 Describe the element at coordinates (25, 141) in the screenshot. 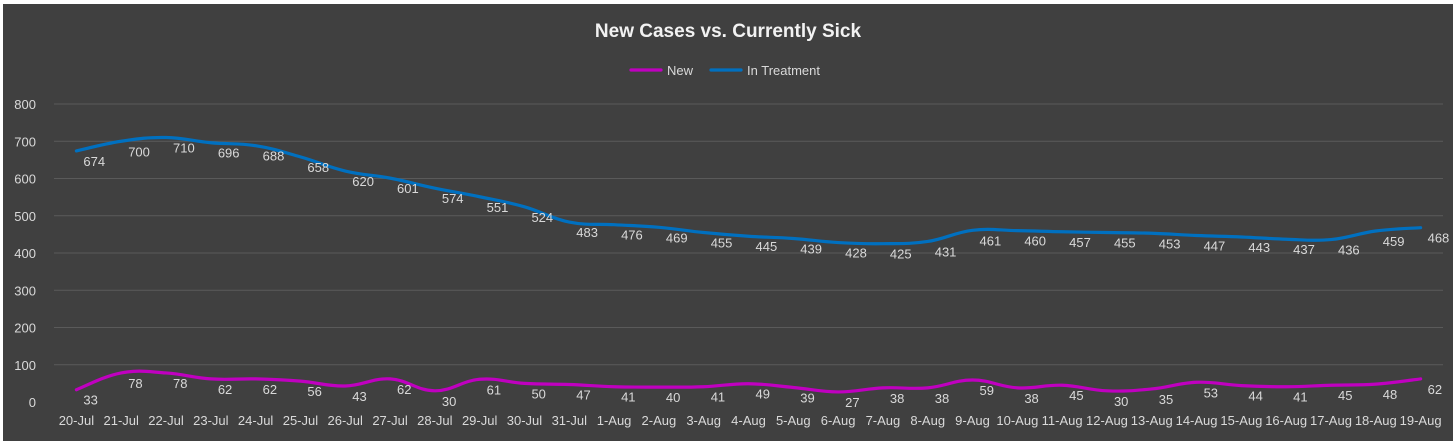

I see `y-tick-label: 700` at that location.